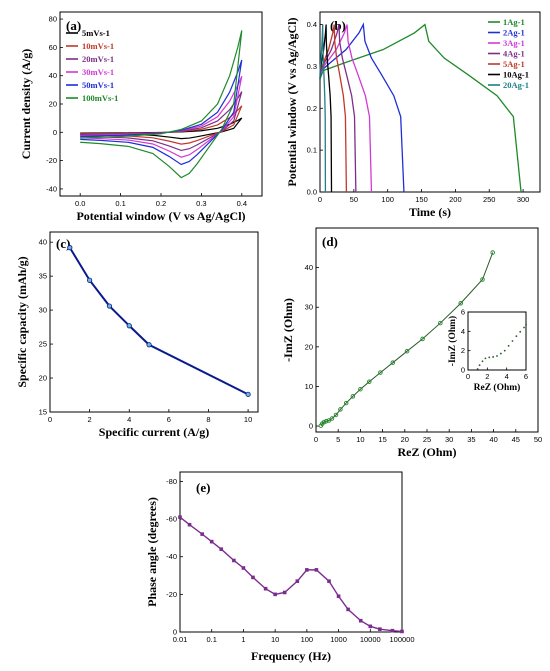 This screenshot has width=550, height=671. Describe the element at coordinates (507, 376) in the screenshot. I see `inset-x-tick-label: 4` at that location.